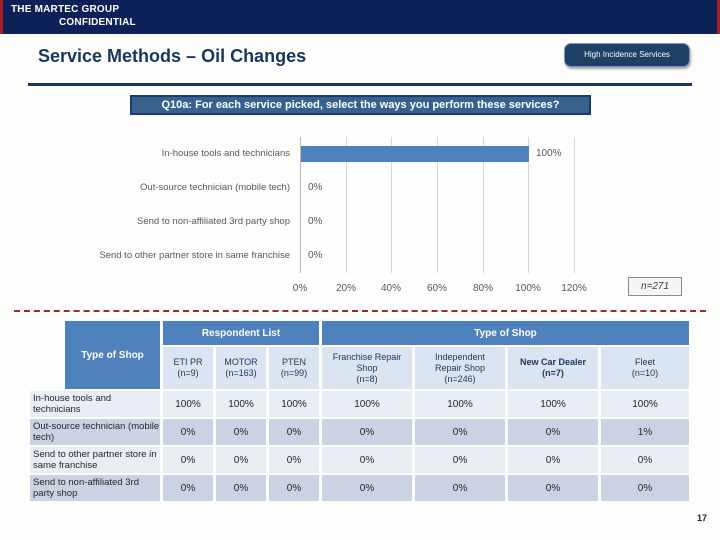 This screenshot has width=720, height=540. I want to click on sample-size-box: n=271, so click(655, 286).